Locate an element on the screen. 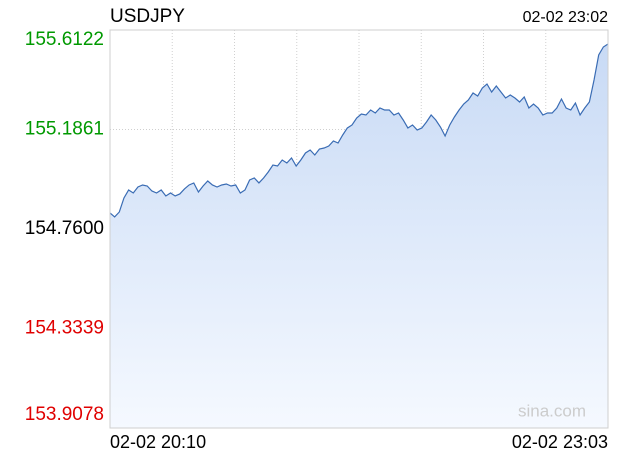  x-tick-label: 02-02 20:10 is located at coordinates (158, 442).